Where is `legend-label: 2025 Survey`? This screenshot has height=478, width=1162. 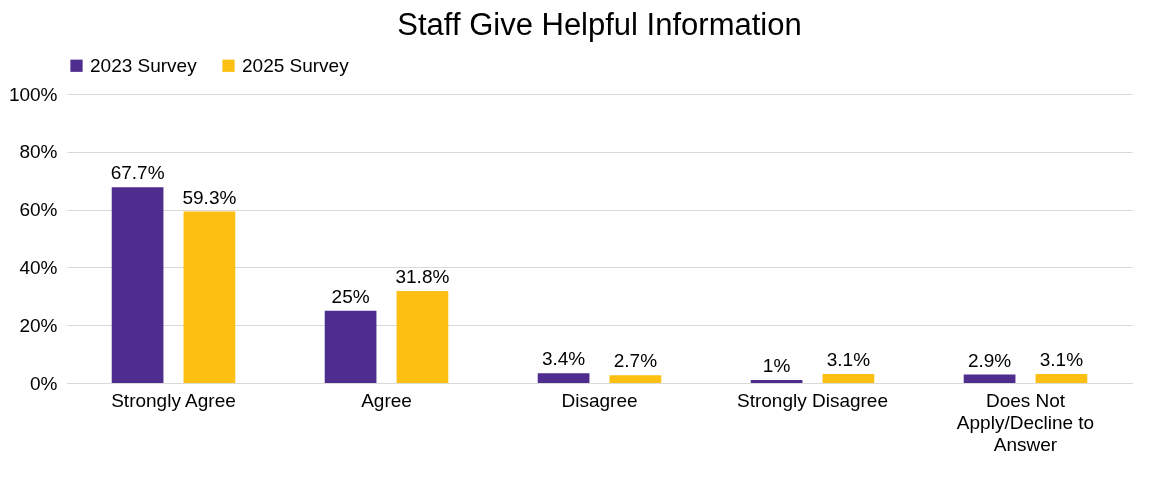 legend-label: 2025 Survey is located at coordinates (296, 65).